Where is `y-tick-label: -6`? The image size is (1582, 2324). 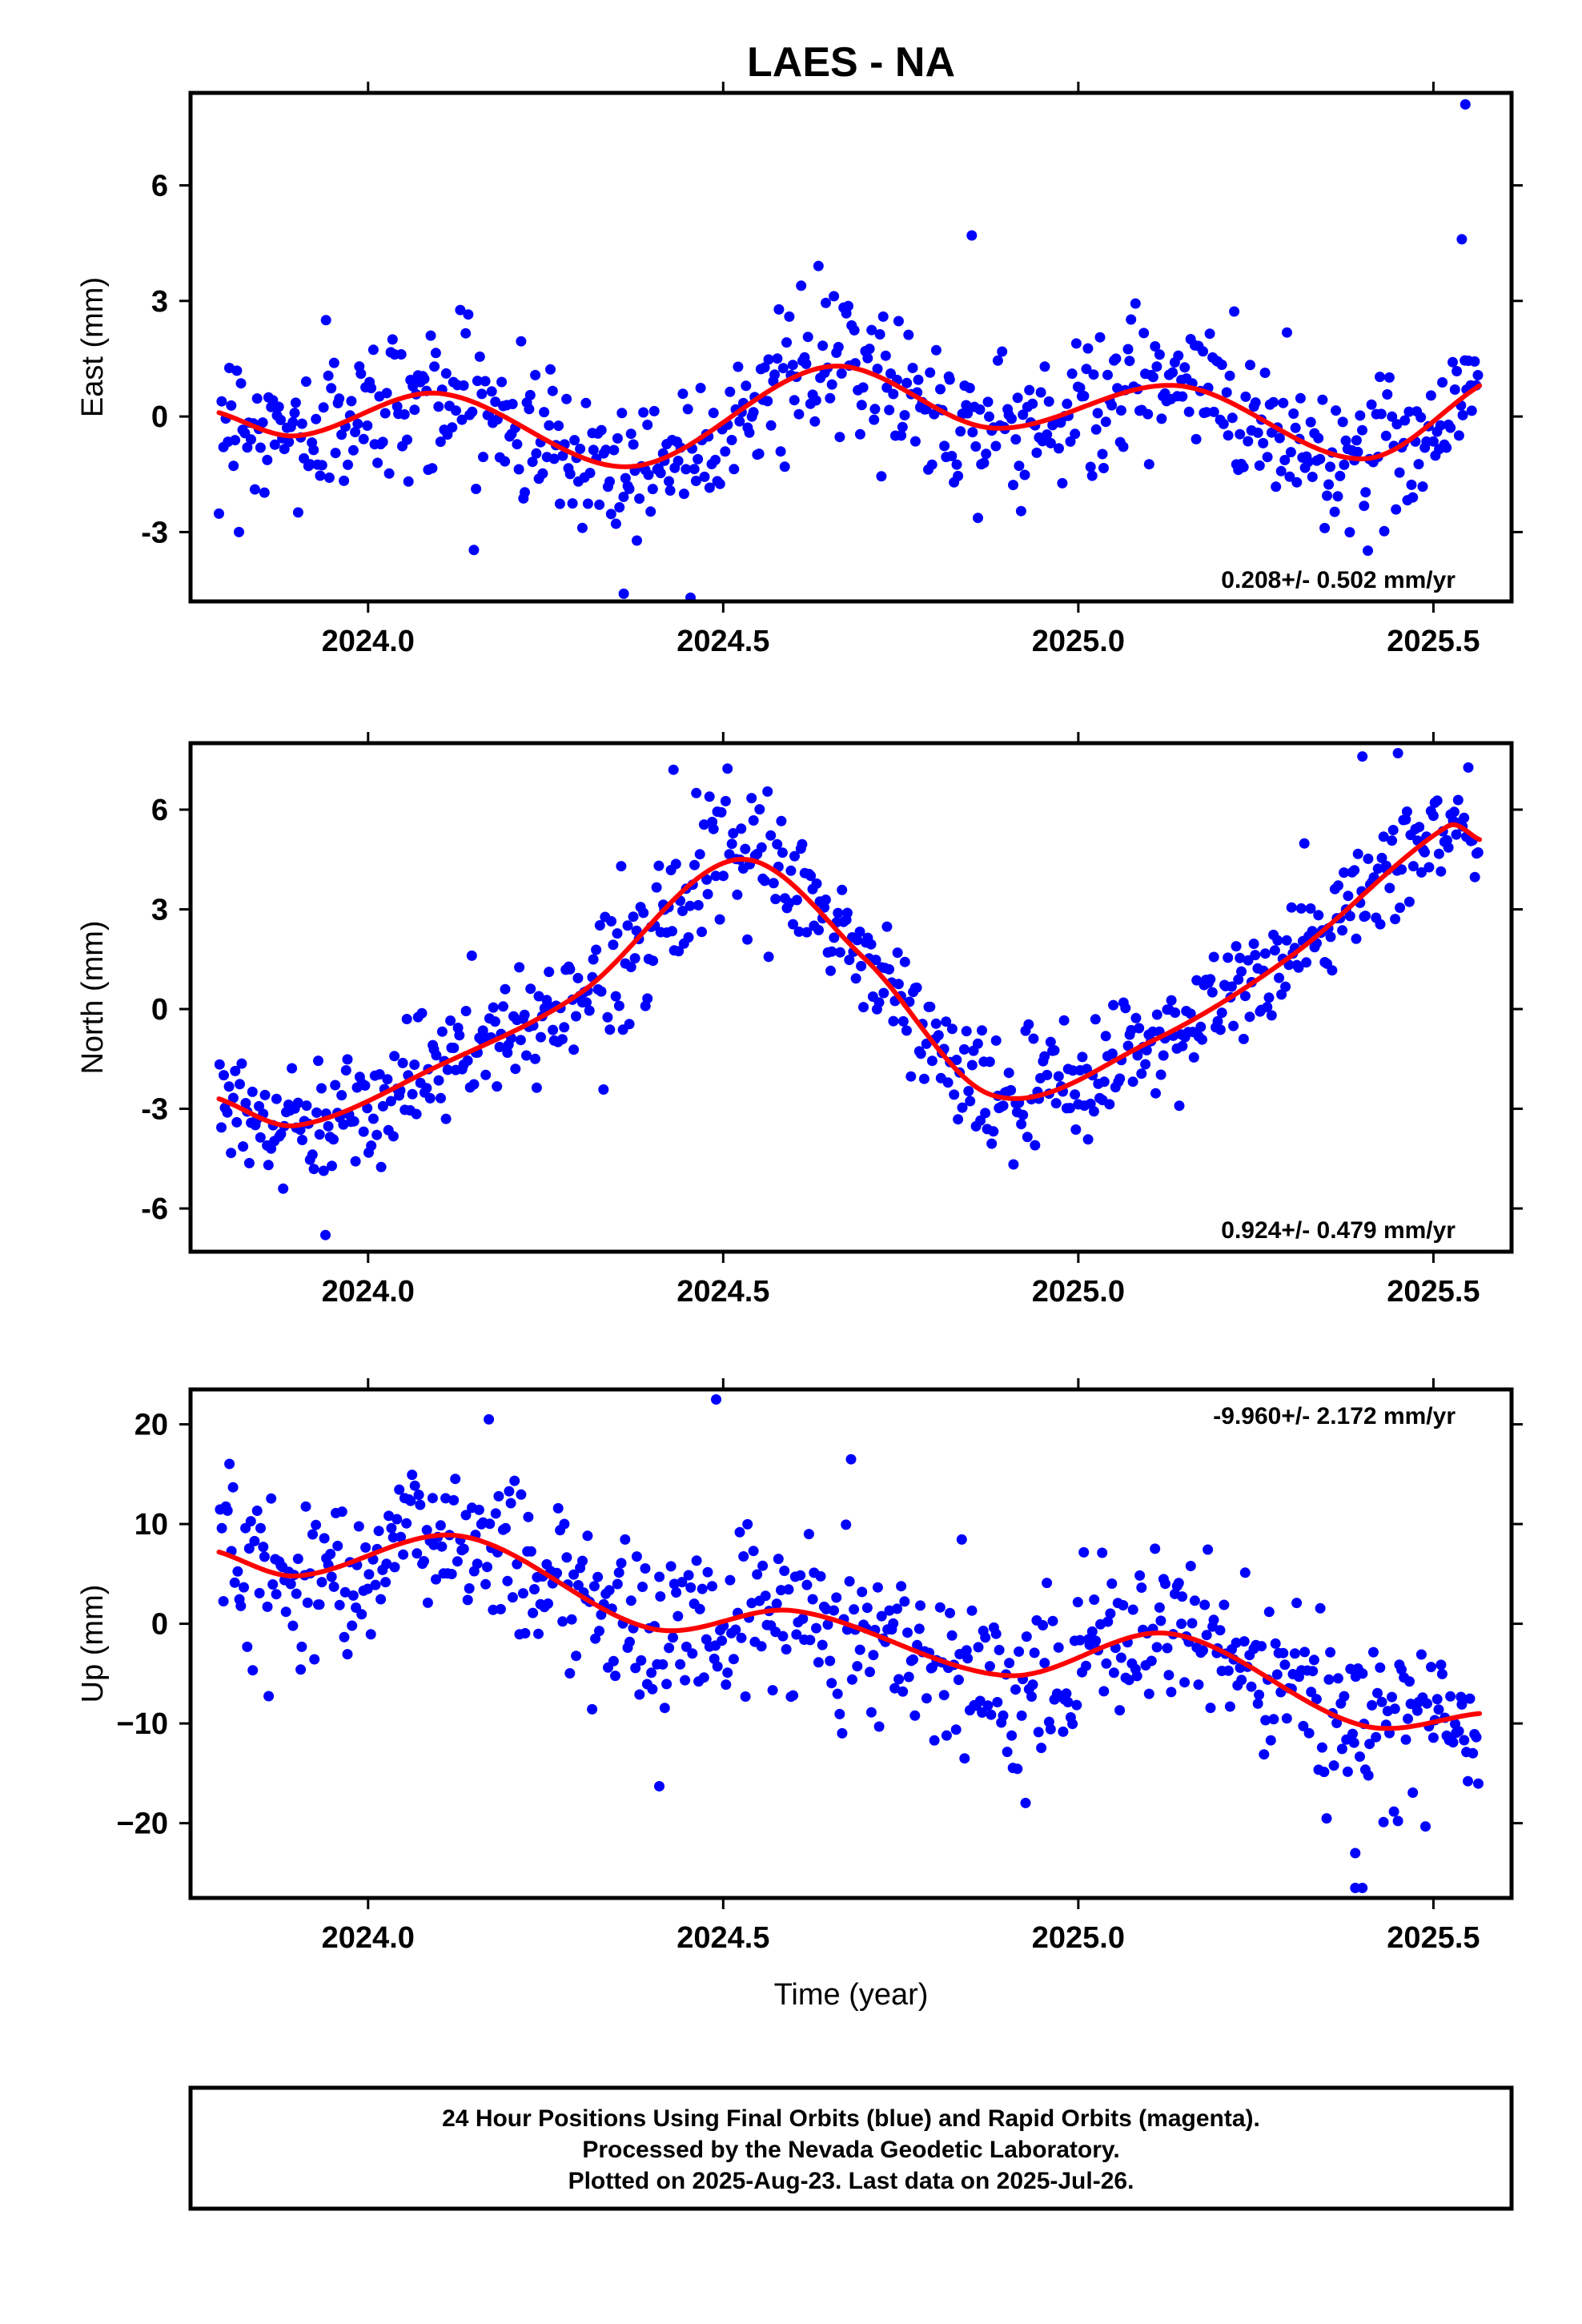
y-tick-label: -6 is located at coordinates (154, 1209).